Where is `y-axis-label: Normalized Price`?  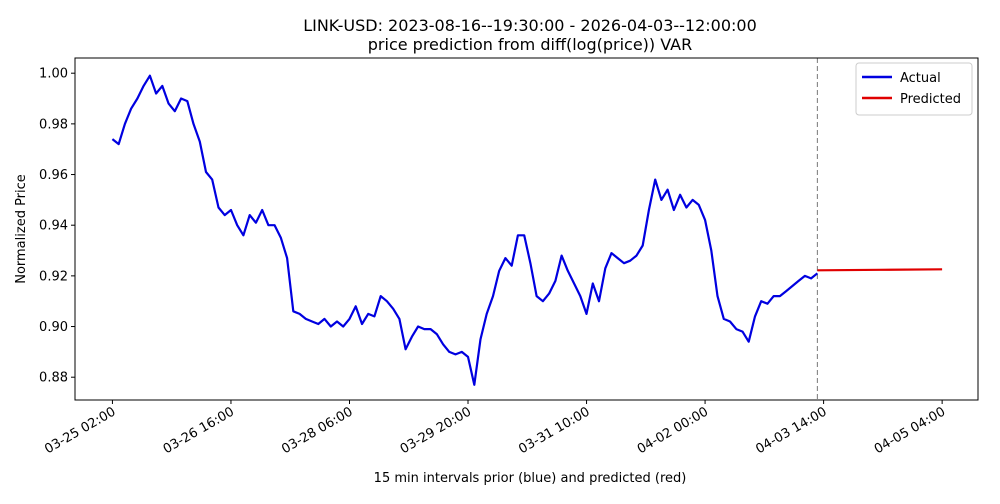
y-axis-label: Normalized Price is located at coordinates (21, 229).